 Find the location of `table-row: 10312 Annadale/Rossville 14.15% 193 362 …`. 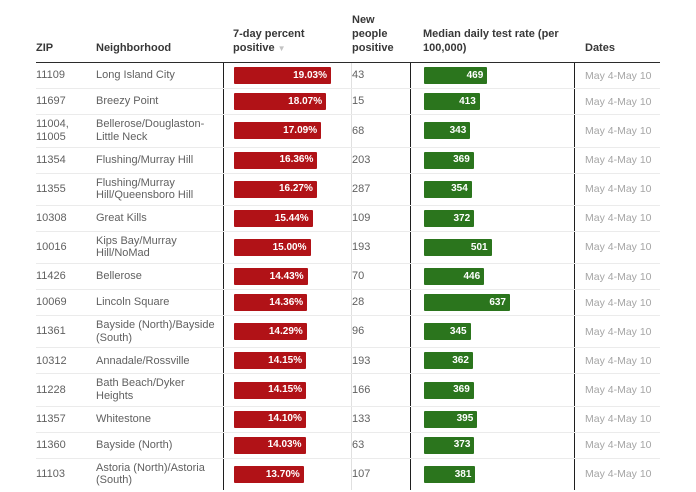

table-row: 10312 Annadale/Rossville 14.15% 193 362 … is located at coordinates (348, 361).